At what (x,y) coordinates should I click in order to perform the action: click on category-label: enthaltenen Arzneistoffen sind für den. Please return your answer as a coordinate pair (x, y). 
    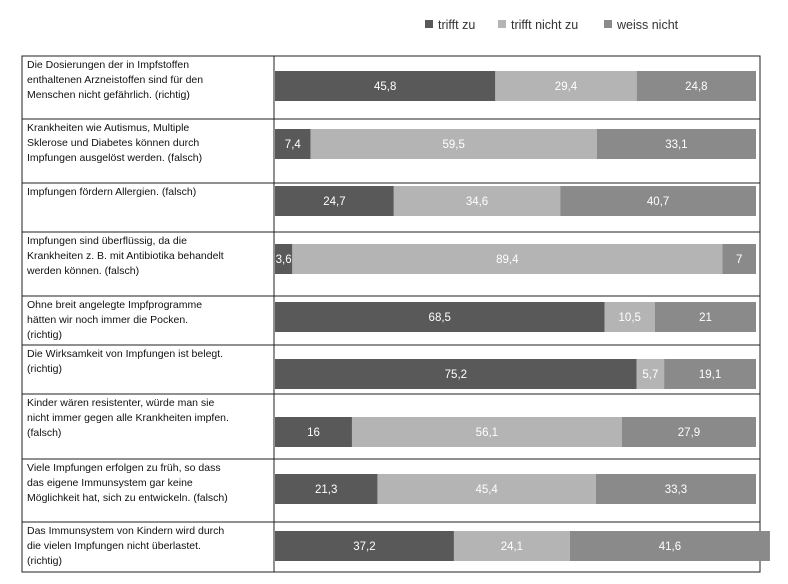
    Looking at the image, I should click on (115, 80).